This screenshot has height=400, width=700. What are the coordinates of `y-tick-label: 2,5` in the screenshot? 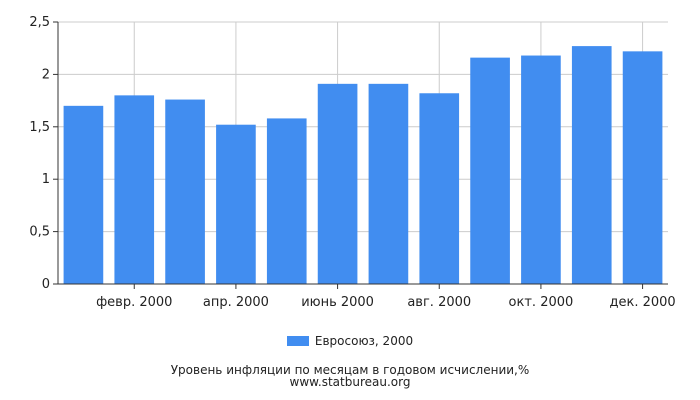 It's located at (39, 22).